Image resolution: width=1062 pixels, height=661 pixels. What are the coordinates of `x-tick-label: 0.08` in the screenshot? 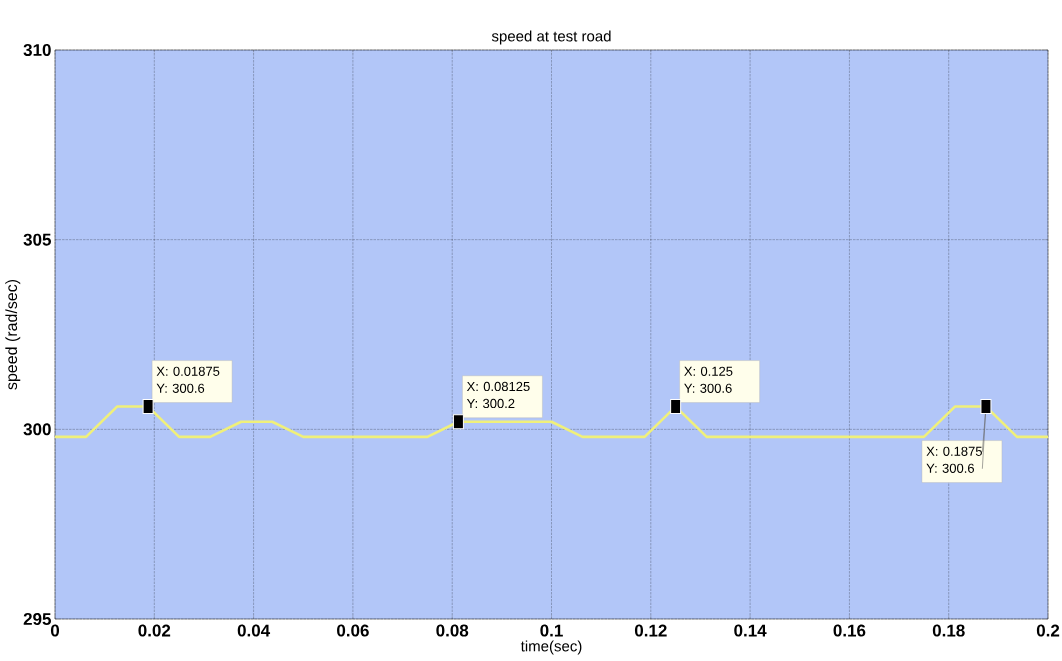 It's located at (452, 630).